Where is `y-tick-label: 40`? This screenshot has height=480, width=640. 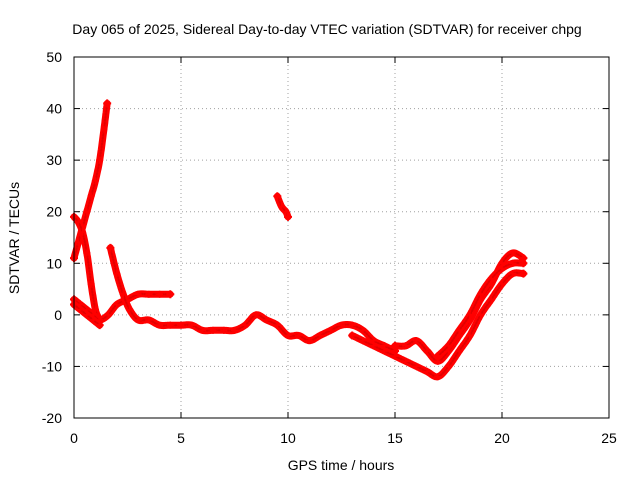
y-tick-label: 40 is located at coordinates (54, 109).